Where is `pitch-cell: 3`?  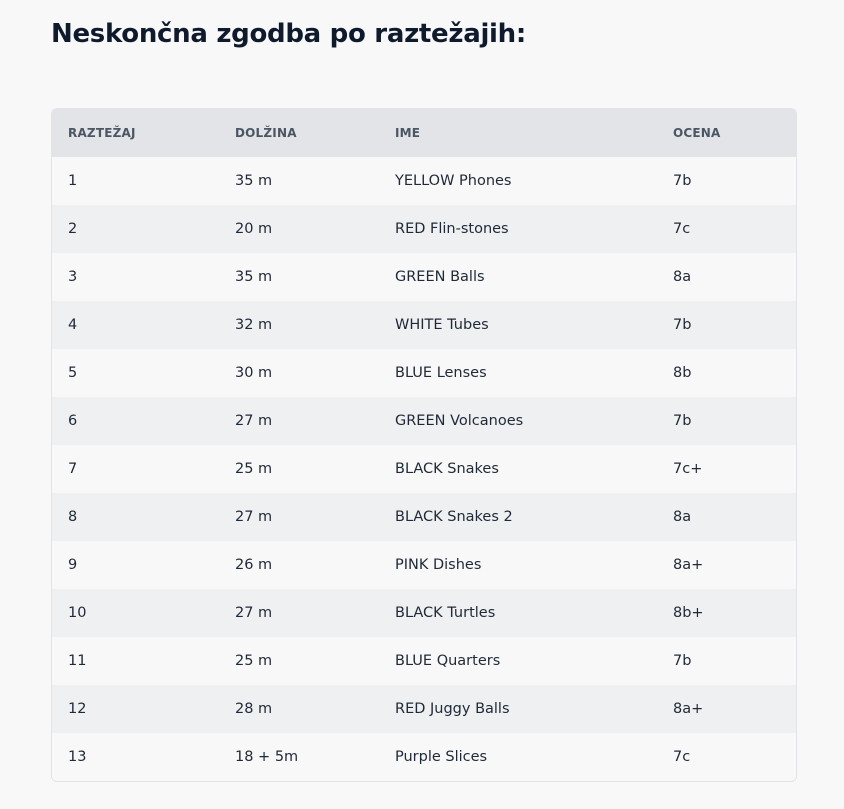
pitch-cell: 3 is located at coordinates (73, 277).